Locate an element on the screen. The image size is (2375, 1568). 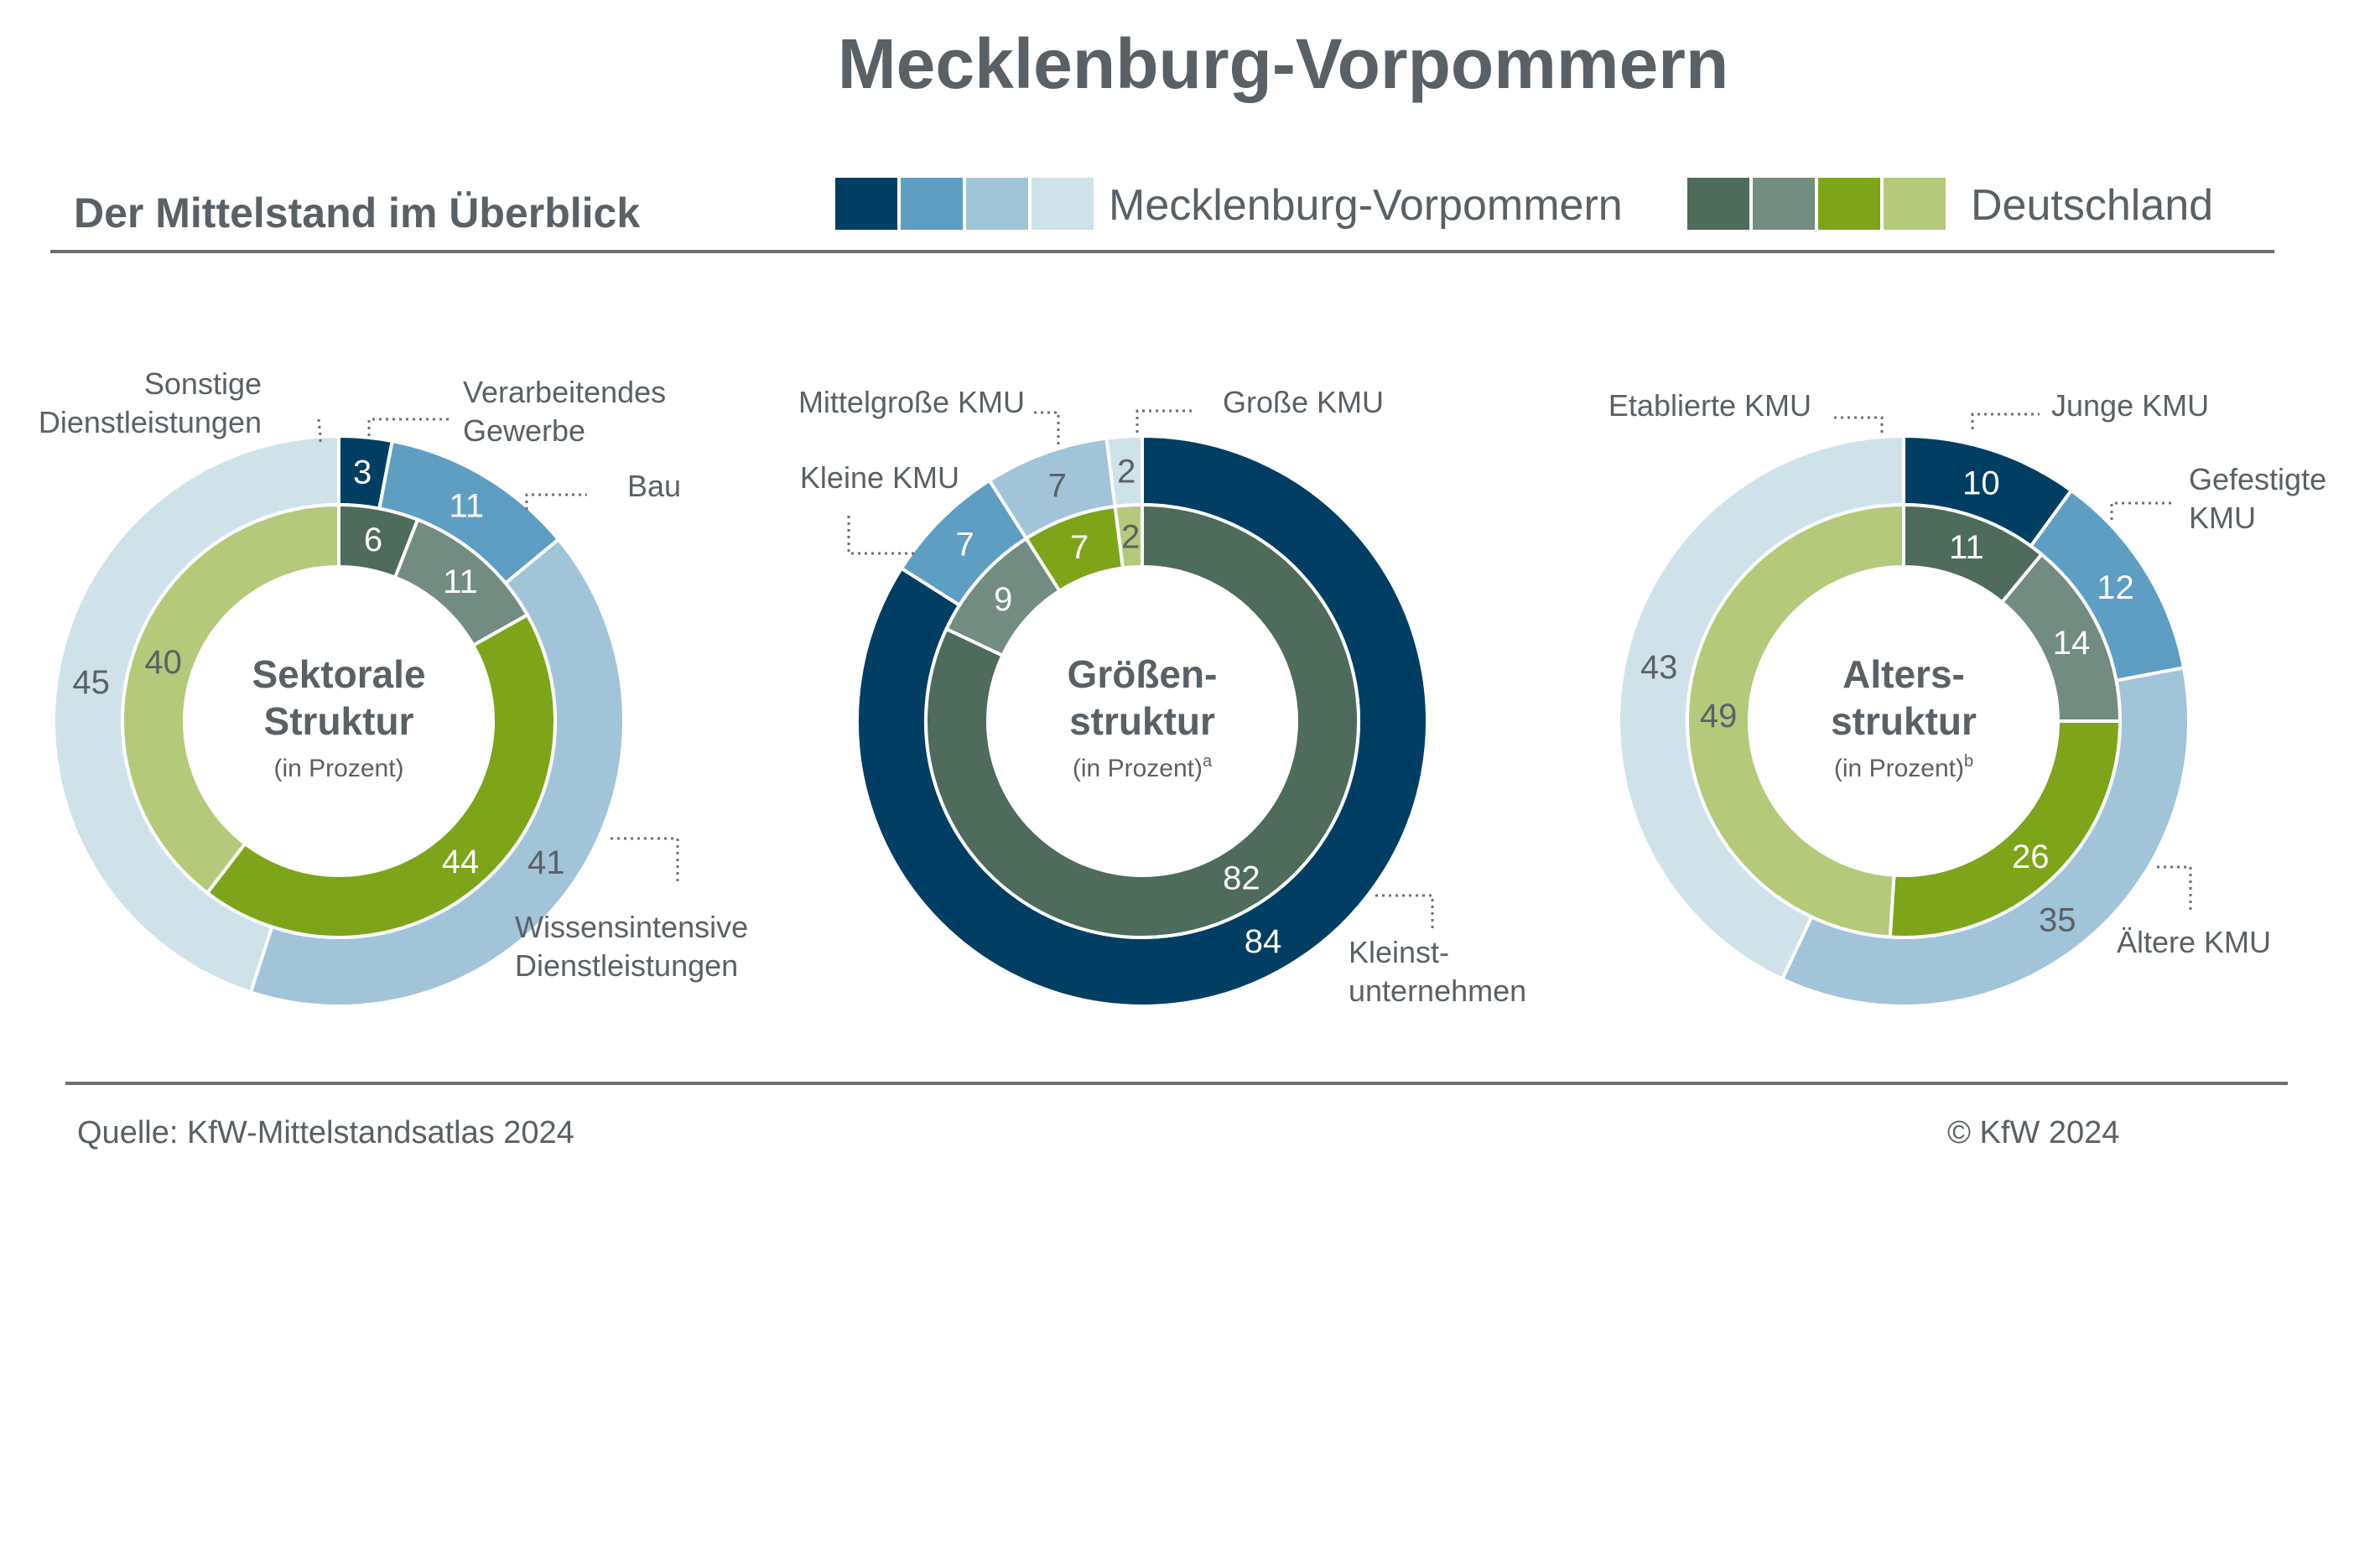
data-label-inner-2: 11 is located at coordinates (461, 581).